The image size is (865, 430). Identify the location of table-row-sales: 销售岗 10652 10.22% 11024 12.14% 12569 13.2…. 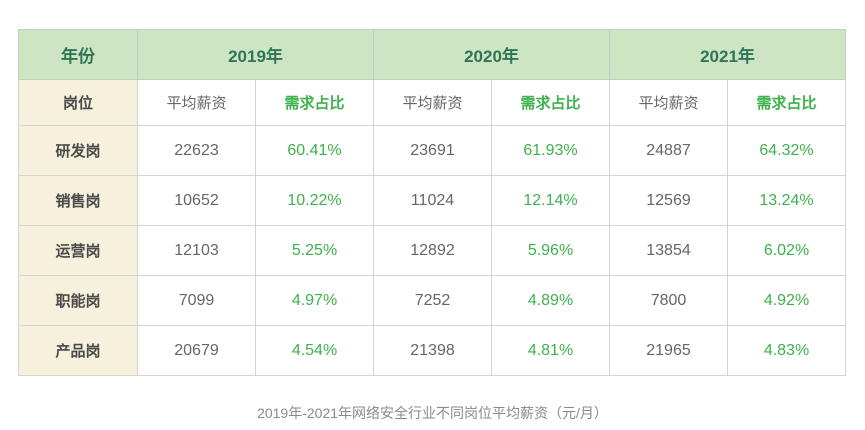
(432, 200).